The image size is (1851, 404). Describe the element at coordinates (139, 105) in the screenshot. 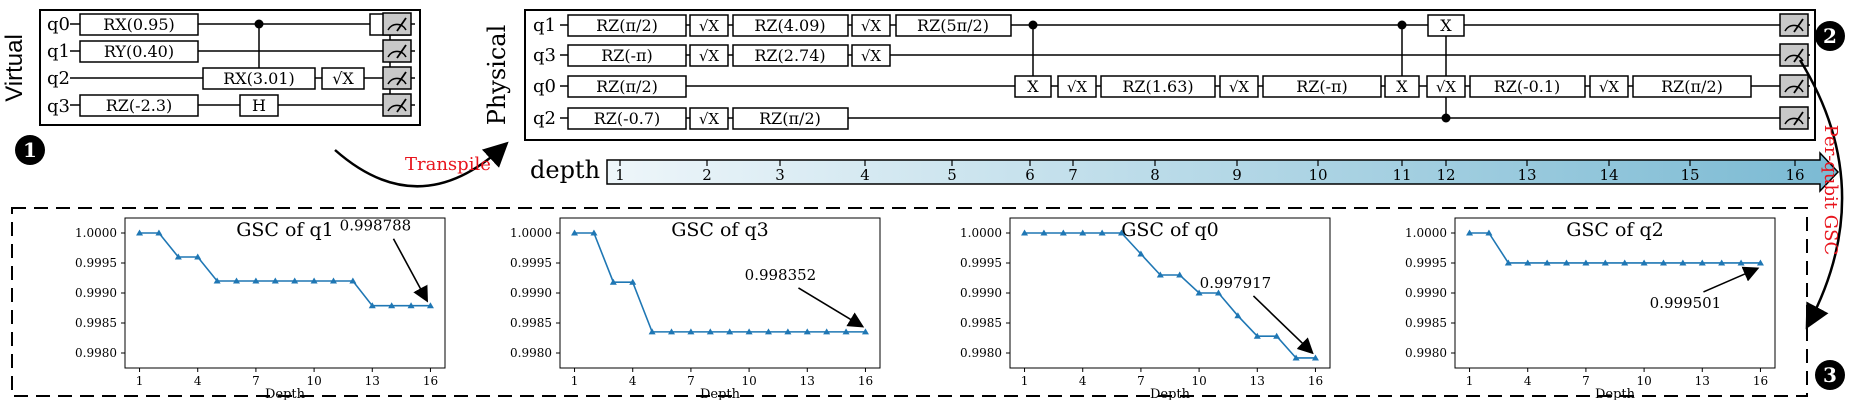

I see `gate-rz: RZ(-2.3)` at that location.